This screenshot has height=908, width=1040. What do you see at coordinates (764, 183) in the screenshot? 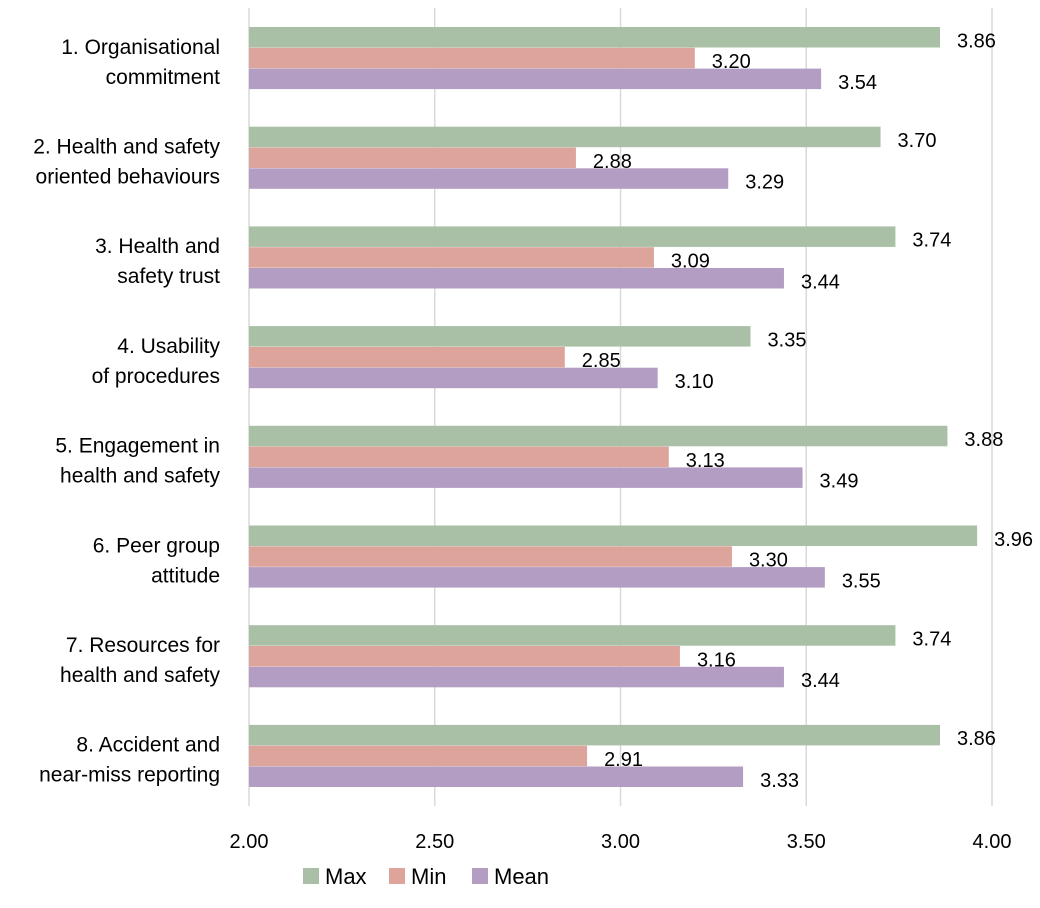
I see `value-label-mean: 3.29` at bounding box center [764, 183].